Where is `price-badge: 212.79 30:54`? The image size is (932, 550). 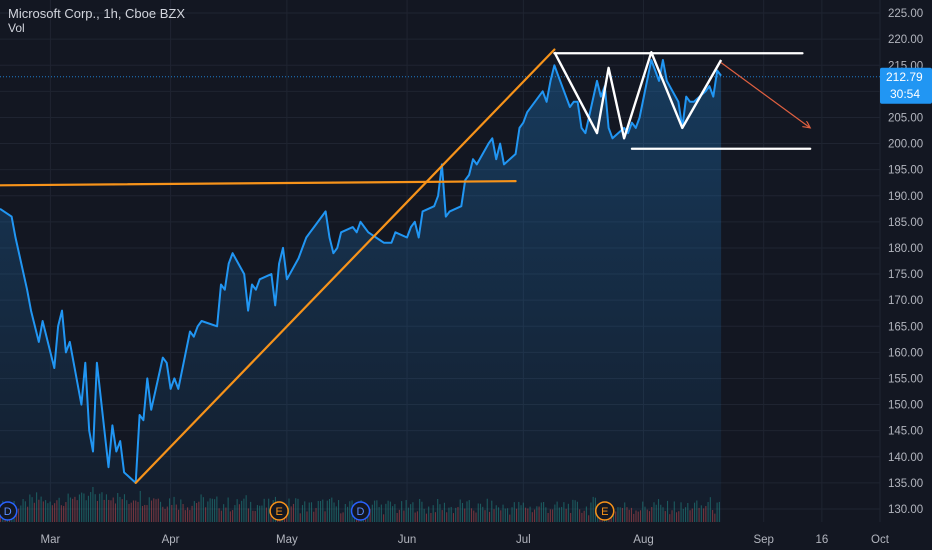
price-badge: 212.79 30:54 is located at coordinates (906, 85).